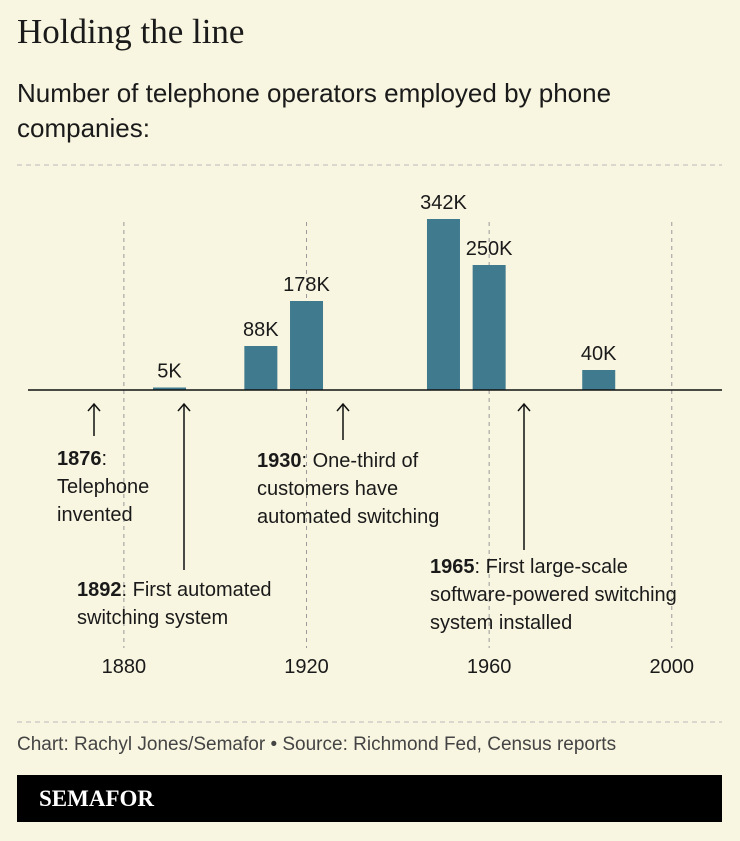  What do you see at coordinates (79, 459) in the screenshot?
I see `annotation-year: 1876` at bounding box center [79, 459].